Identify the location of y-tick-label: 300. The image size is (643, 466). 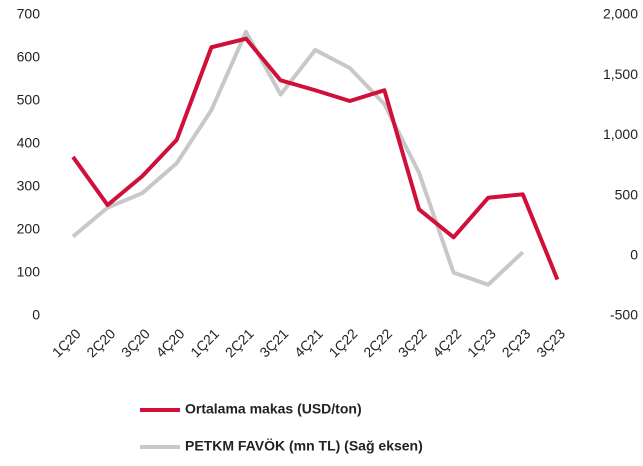
(29, 186).